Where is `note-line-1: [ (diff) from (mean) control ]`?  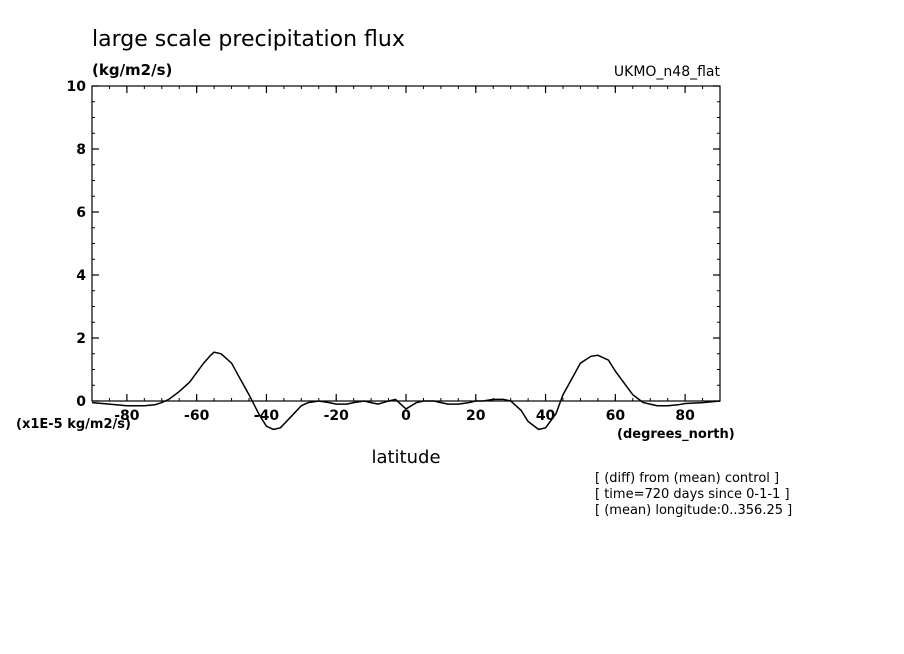 note-line-1: [ (diff) from (mean) control ] is located at coordinates (687, 478).